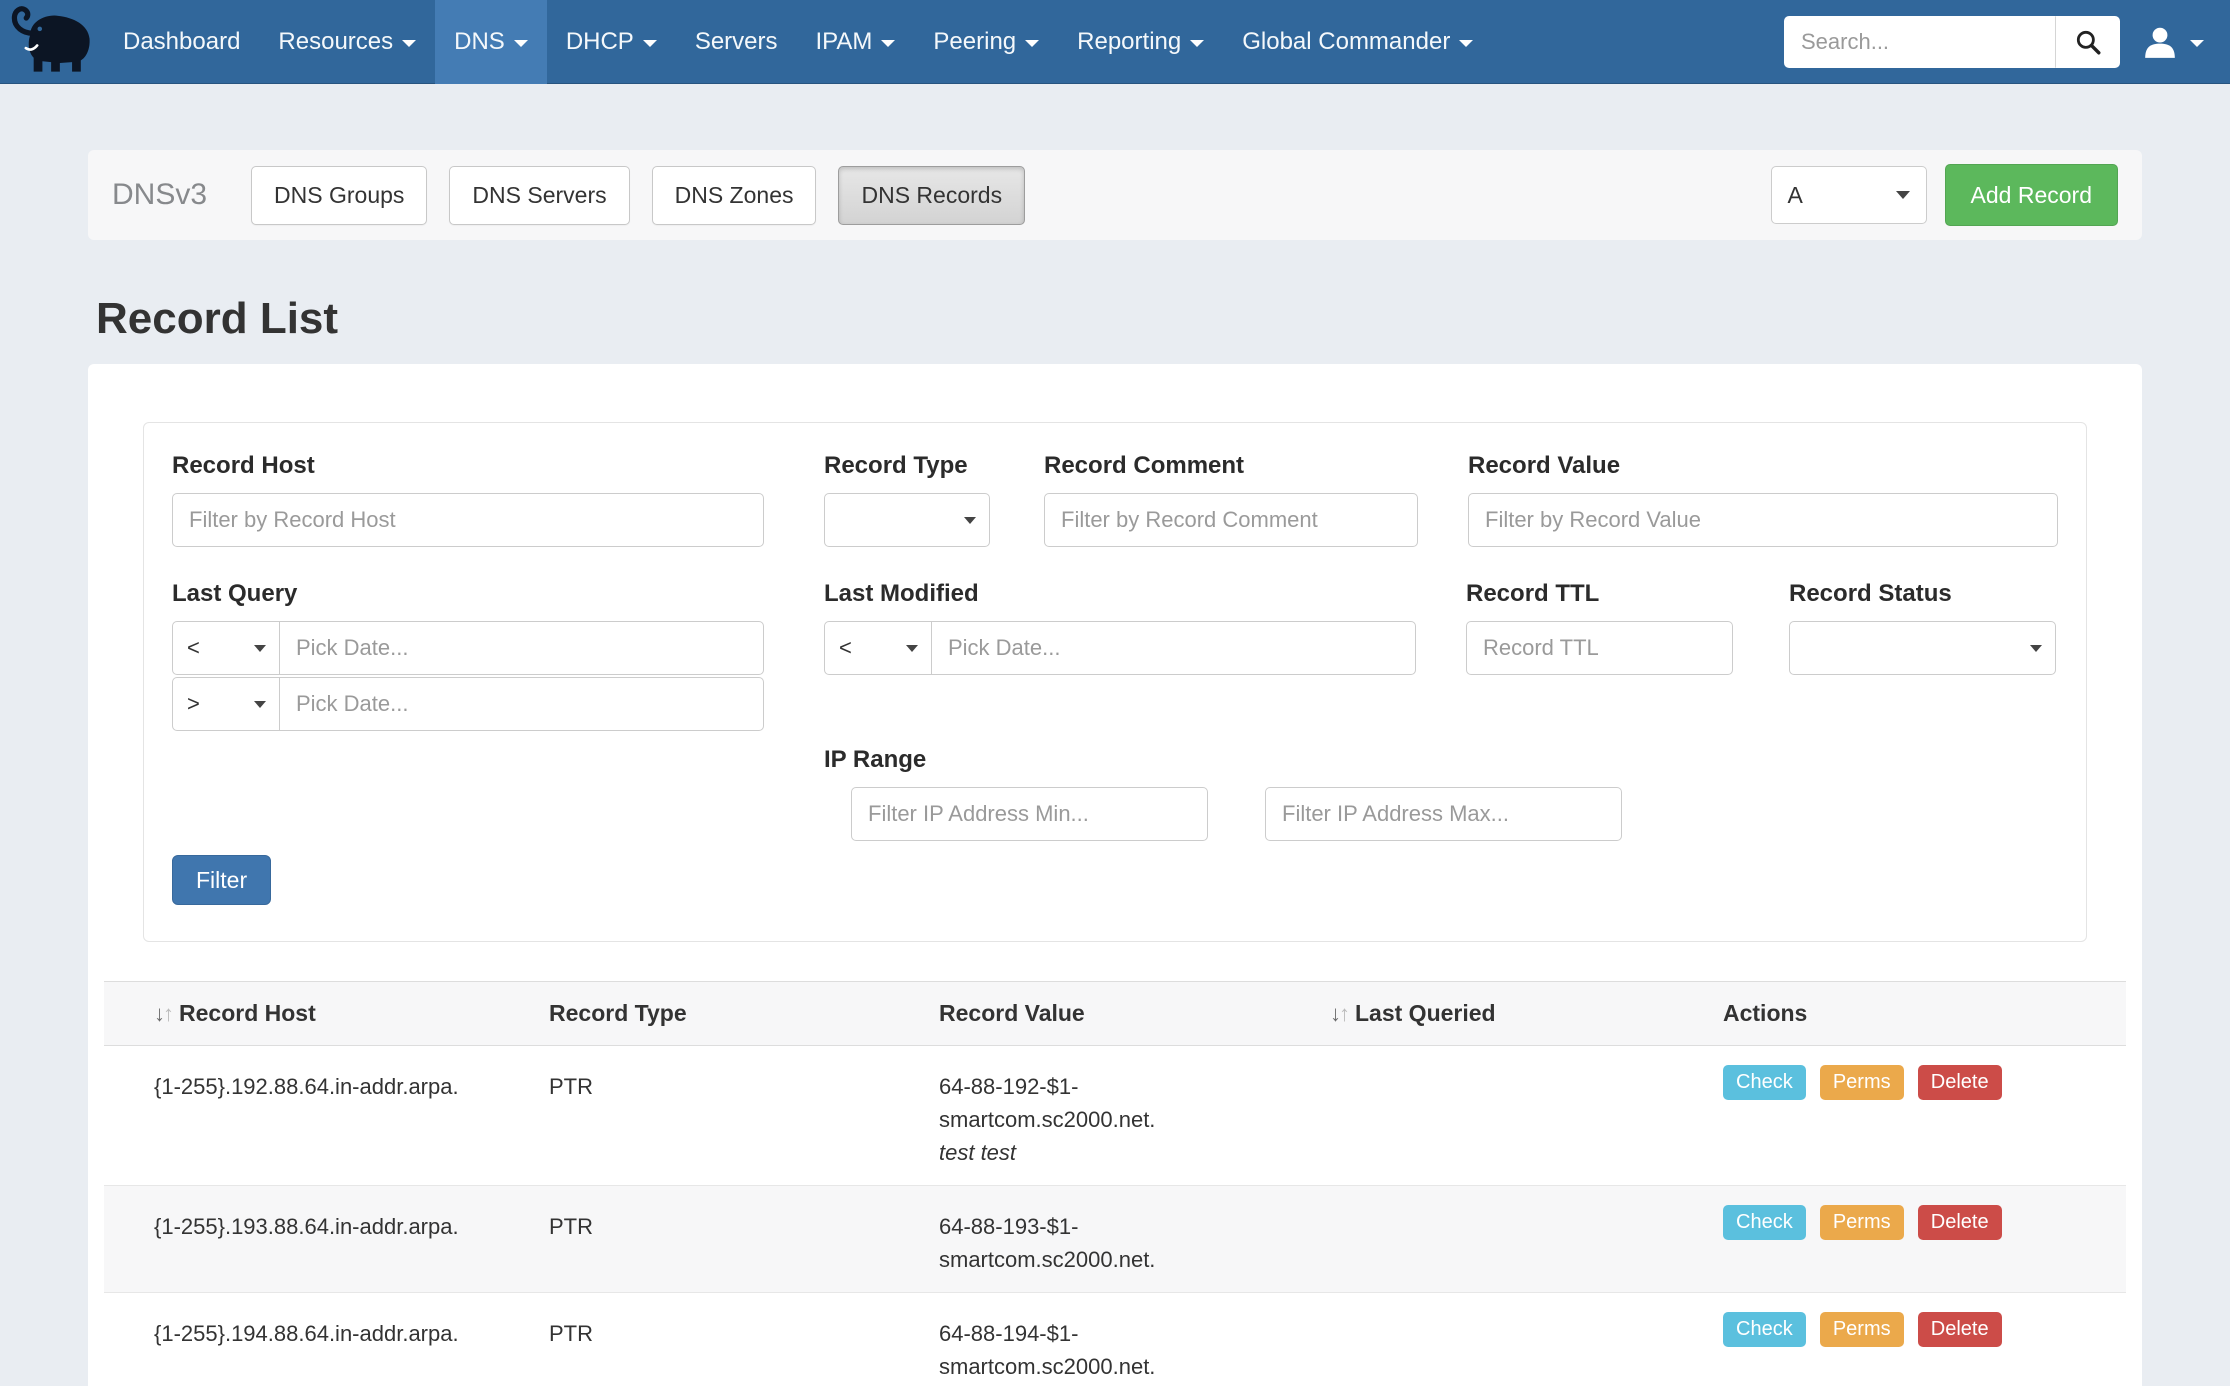 This screenshot has height=1386, width=2230. What do you see at coordinates (222, 880) in the screenshot?
I see `filter-button: Filter` at bounding box center [222, 880].